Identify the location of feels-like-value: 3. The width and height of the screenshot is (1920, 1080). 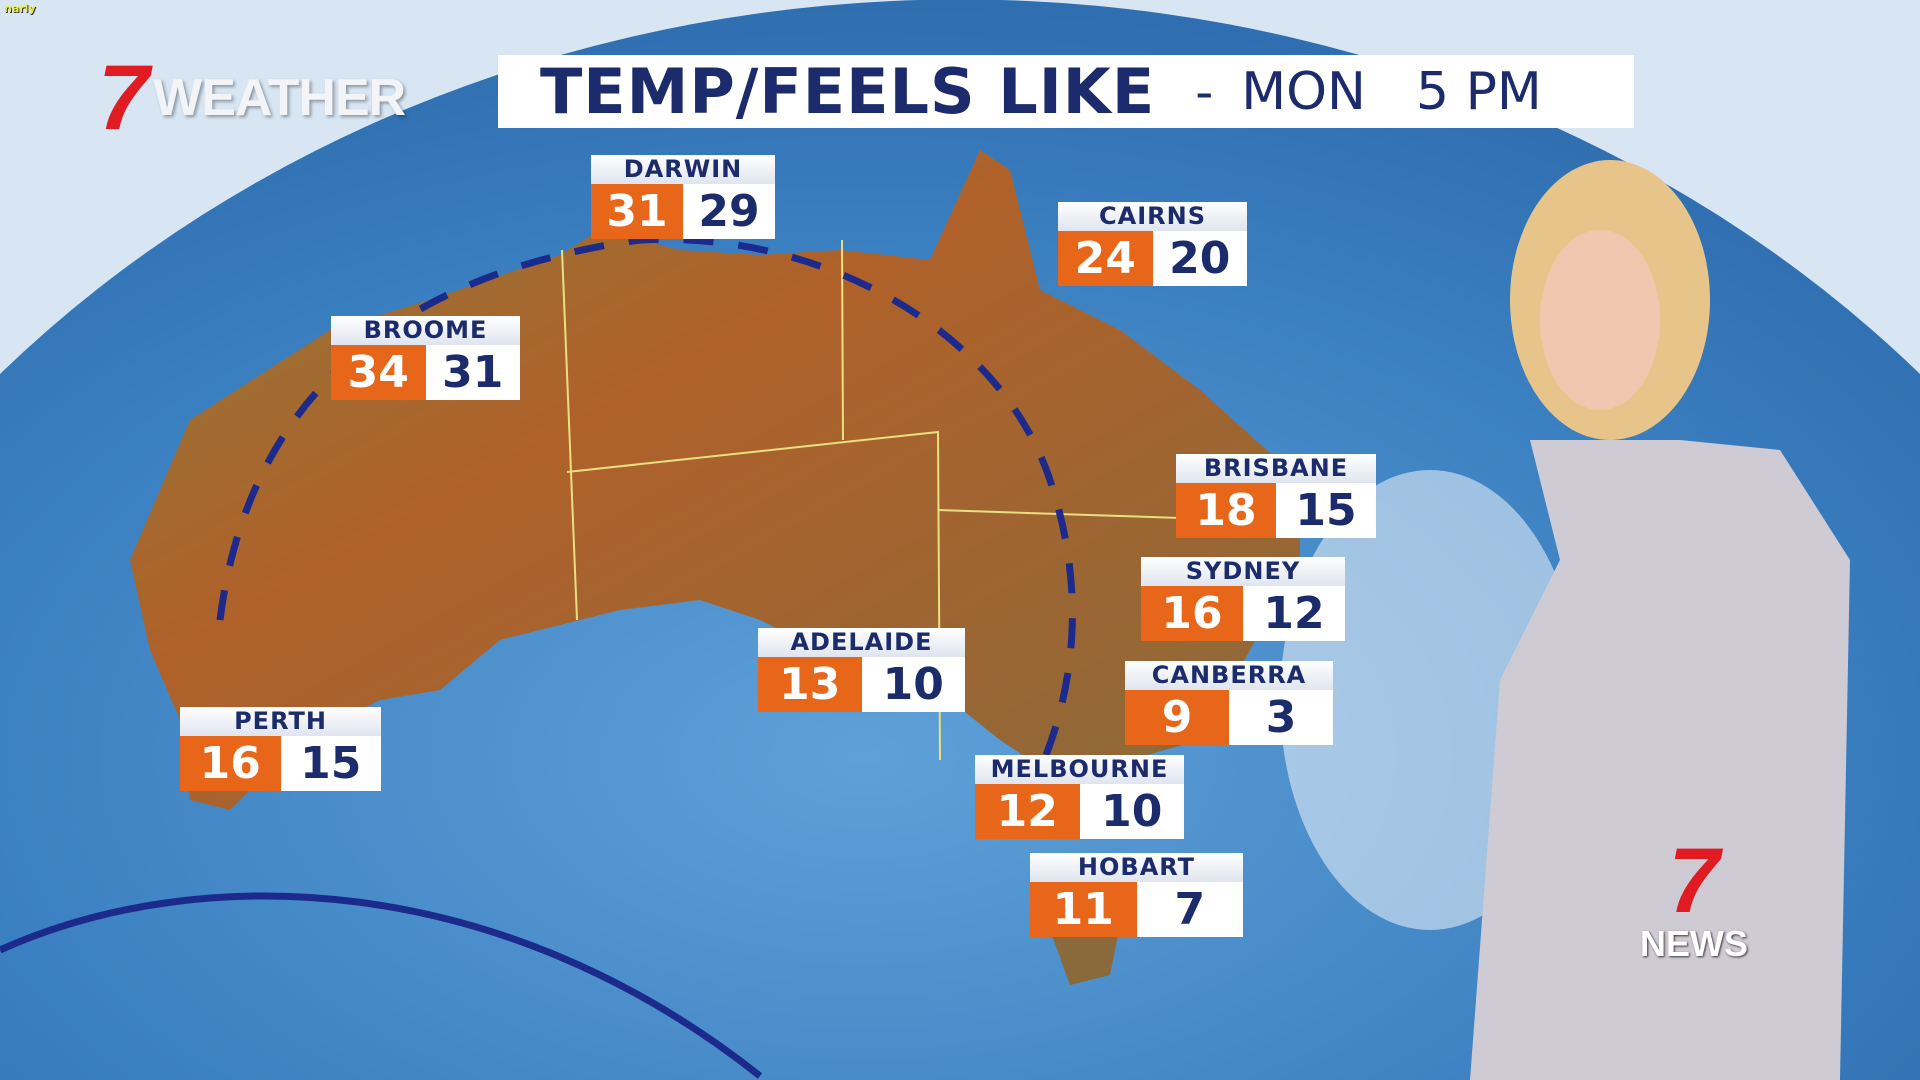
(1281, 717).